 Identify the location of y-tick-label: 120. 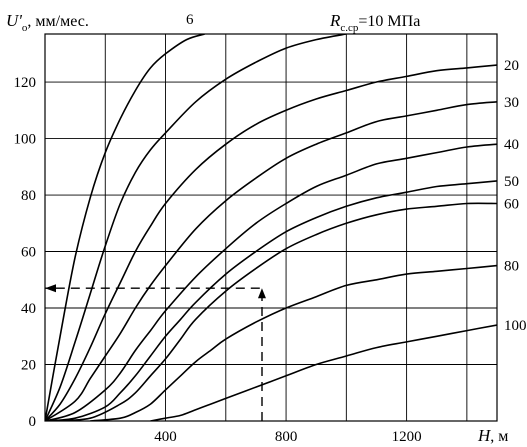
(25, 83).